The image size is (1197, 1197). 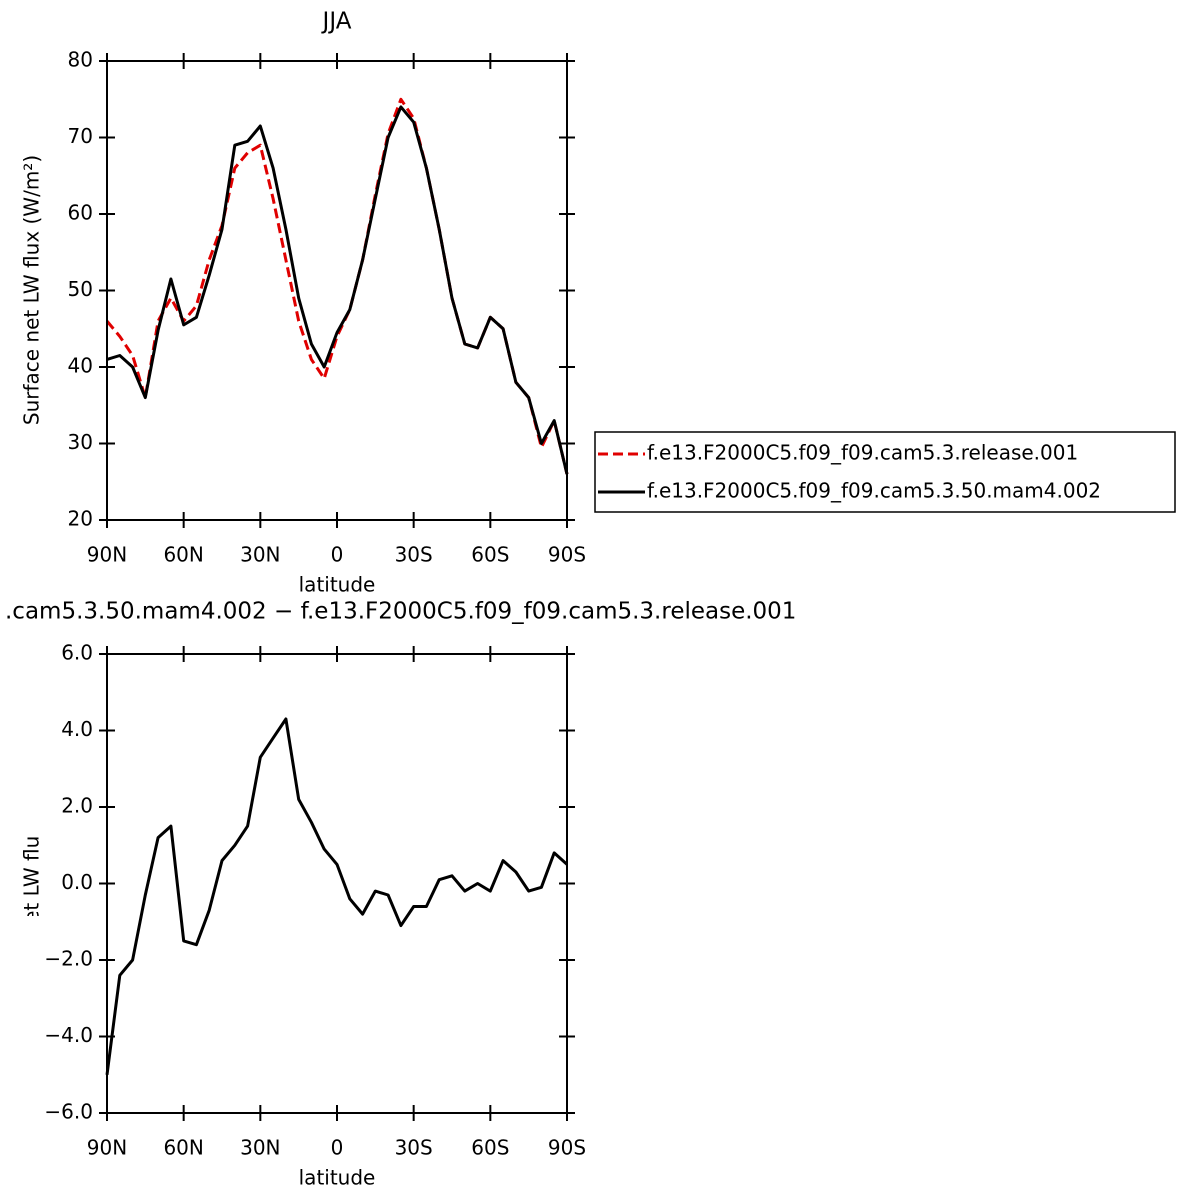 I want to click on chart-title: JJA, so click(x=336, y=22).